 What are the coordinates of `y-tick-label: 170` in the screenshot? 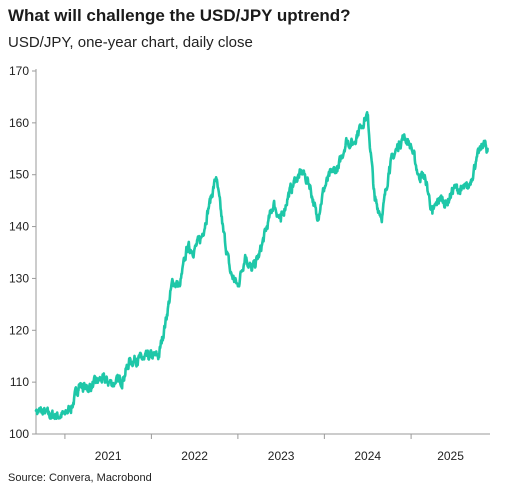 It's located at (19, 71).